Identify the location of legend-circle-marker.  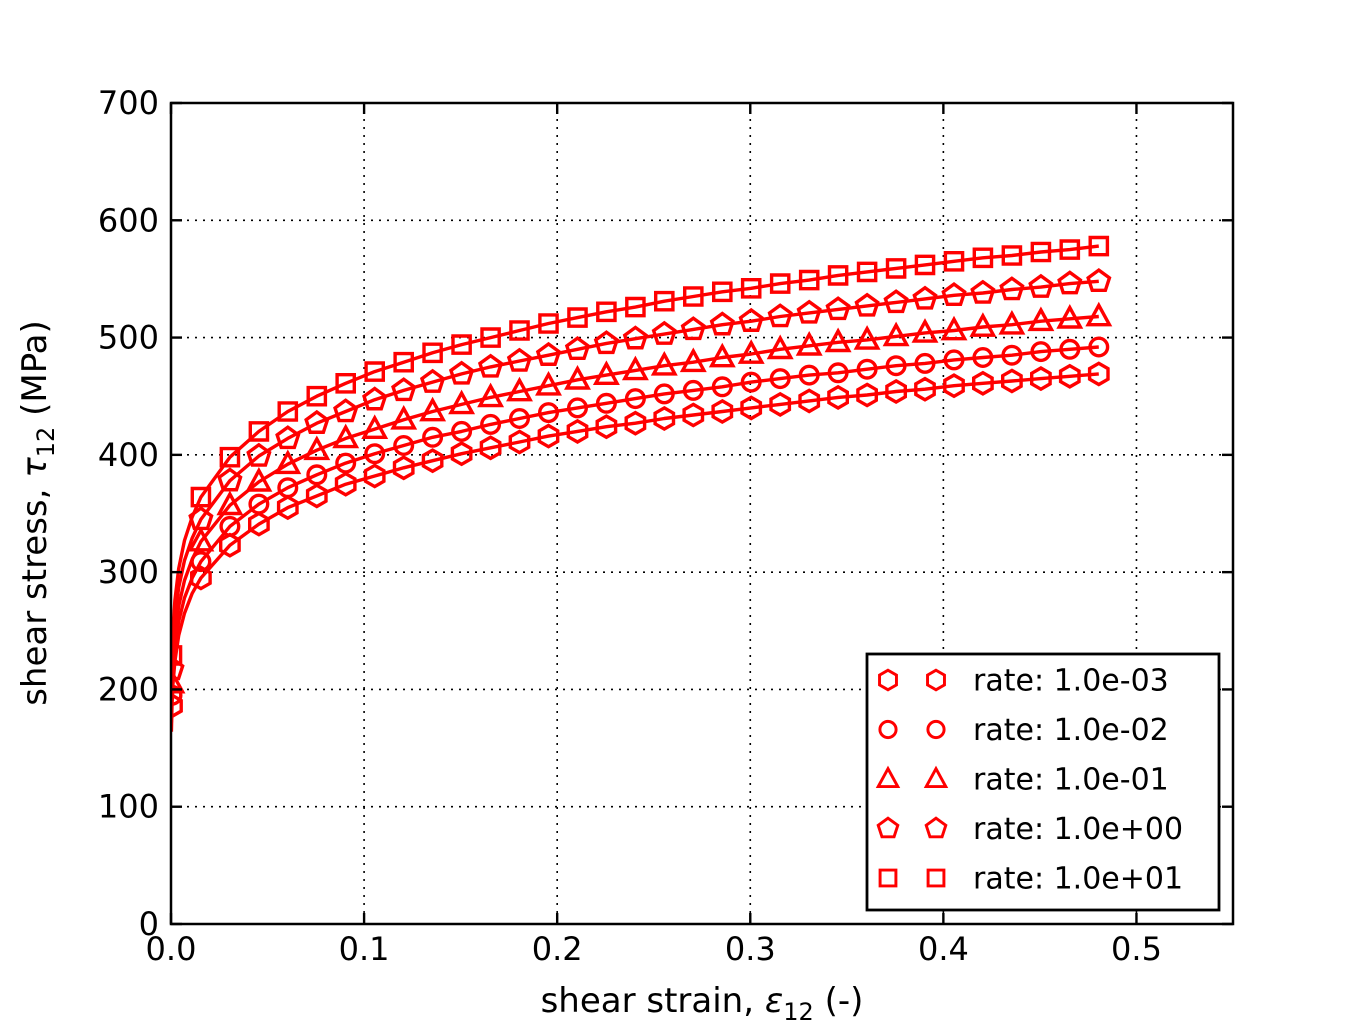
(888, 729).